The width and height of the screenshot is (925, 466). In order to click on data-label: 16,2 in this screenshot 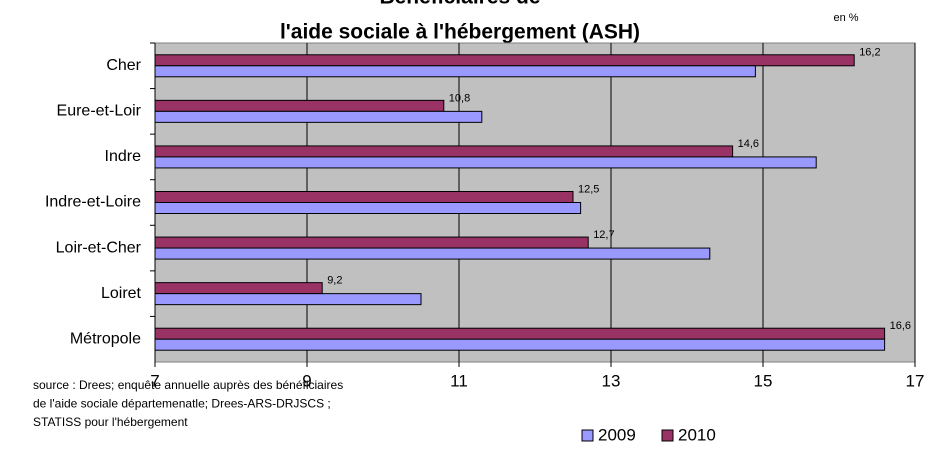, I will do `click(869, 53)`.